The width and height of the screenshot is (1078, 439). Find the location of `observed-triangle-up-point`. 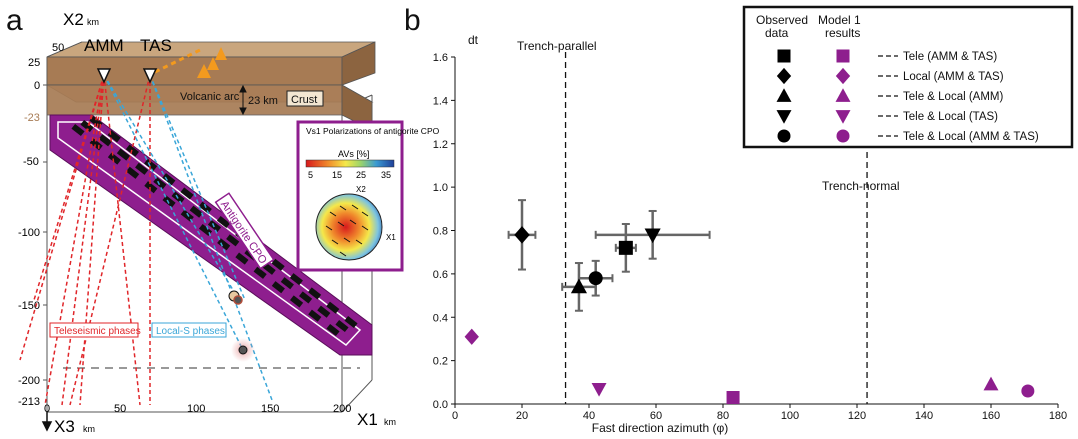

observed-triangle-up-point is located at coordinates (578, 286).